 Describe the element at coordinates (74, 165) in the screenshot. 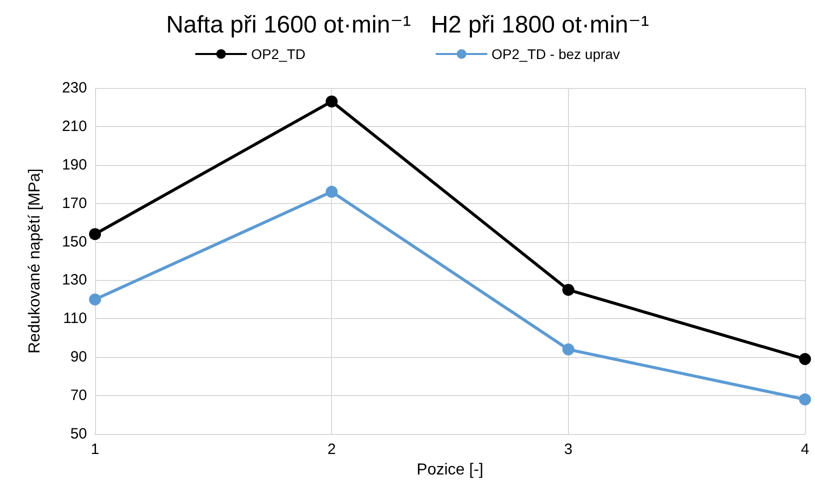

I see `y-tick-label: 190` at that location.